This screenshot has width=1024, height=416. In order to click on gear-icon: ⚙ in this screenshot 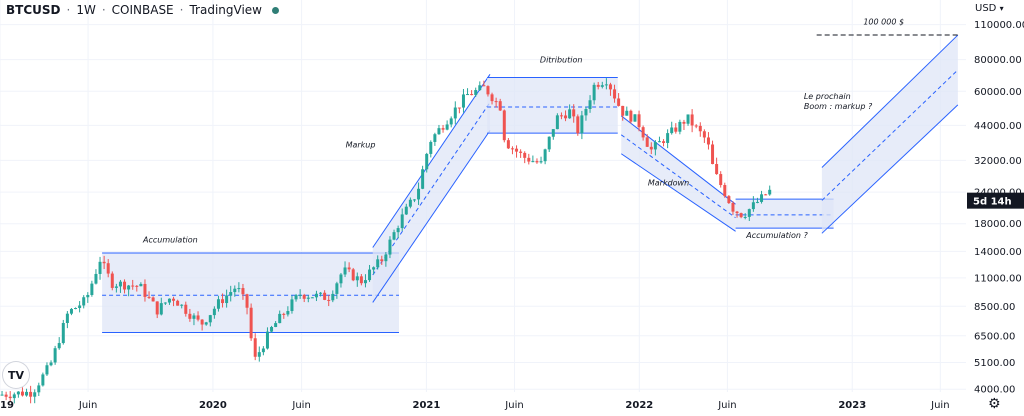, I will do `click(994, 404)`.